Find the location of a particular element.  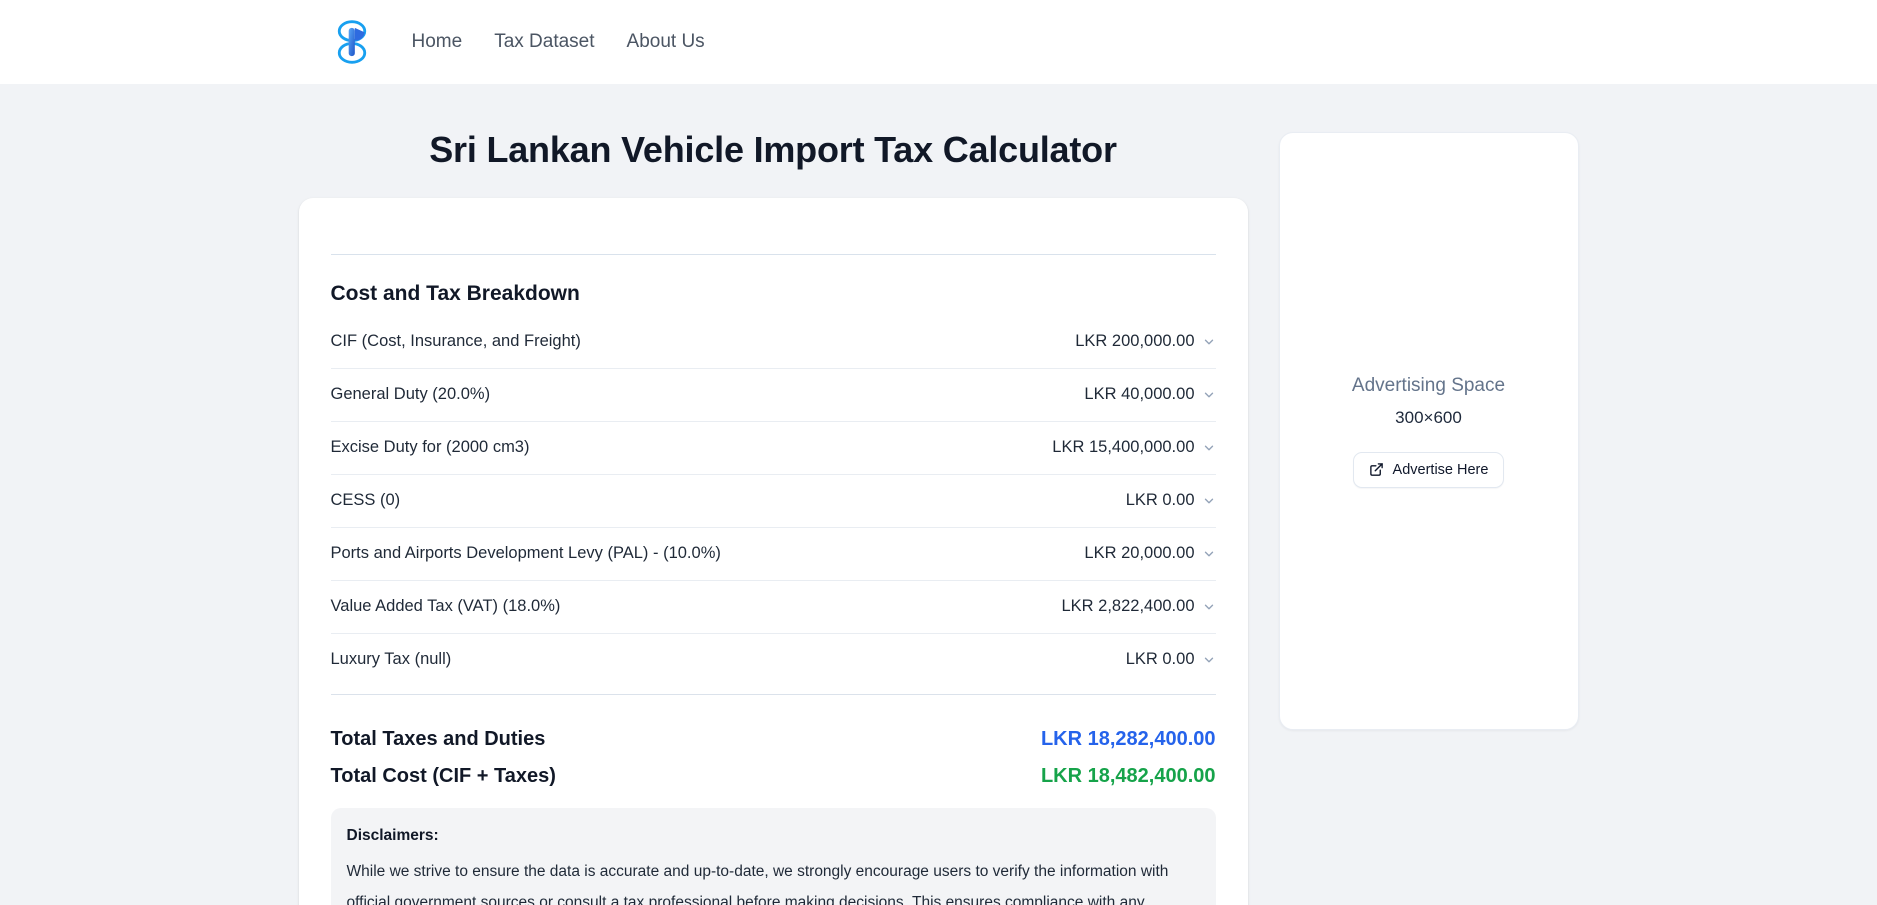

breakdown-row: General Duty (20.0%) LKR 40,000.00 is located at coordinates (773, 395).